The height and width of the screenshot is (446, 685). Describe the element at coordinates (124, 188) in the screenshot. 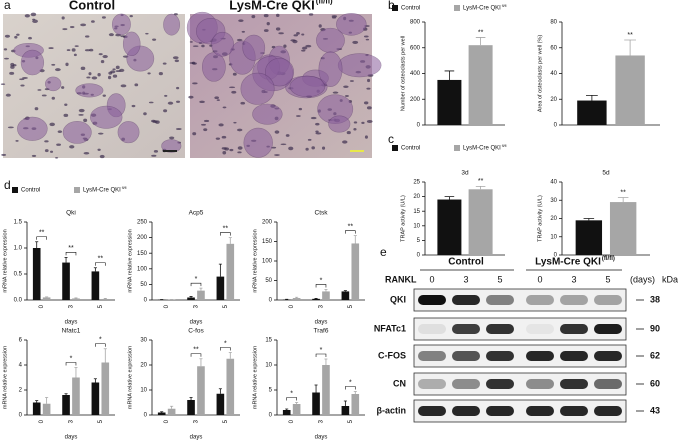

I see `legend-label-sup: fl/fl` at that location.